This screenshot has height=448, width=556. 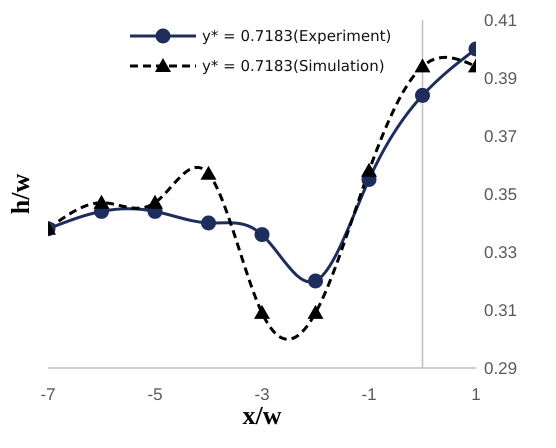 What do you see at coordinates (369, 394) in the screenshot?
I see `x-tick-label: -1` at bounding box center [369, 394].